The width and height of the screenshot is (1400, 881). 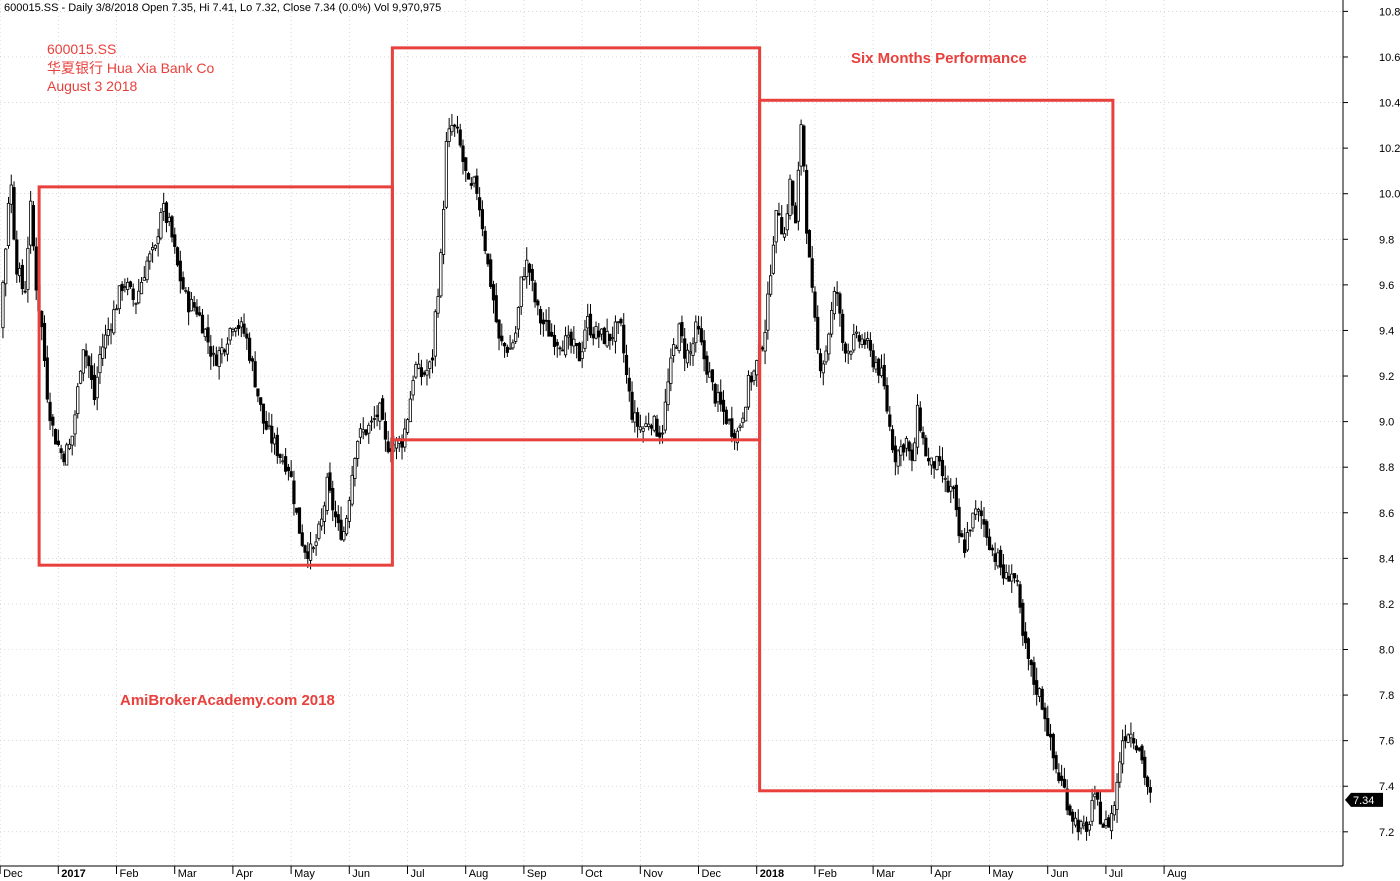 What do you see at coordinates (1003, 874) in the screenshot?
I see `x-tick-label: May` at bounding box center [1003, 874].